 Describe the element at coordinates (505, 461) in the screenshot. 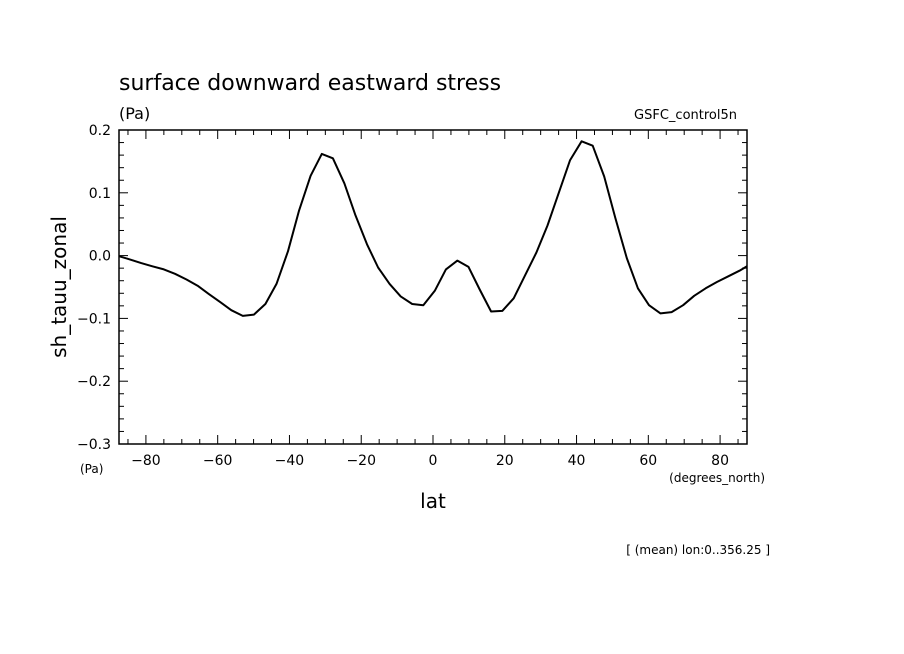

I see `x-tick-label: 20` at that location.